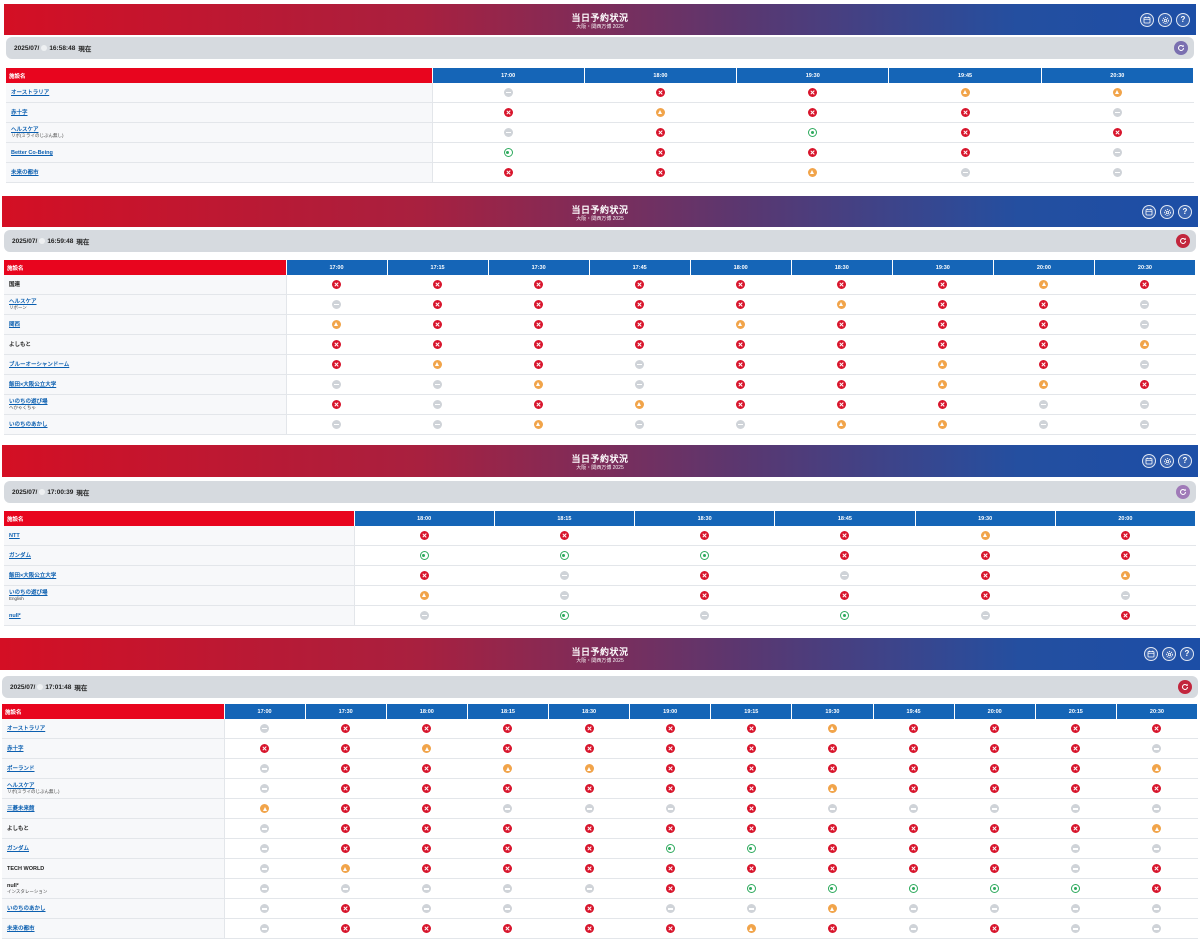  Describe the element at coordinates (14, 535) in the screenshot. I see `facility-link: NTT` at that location.